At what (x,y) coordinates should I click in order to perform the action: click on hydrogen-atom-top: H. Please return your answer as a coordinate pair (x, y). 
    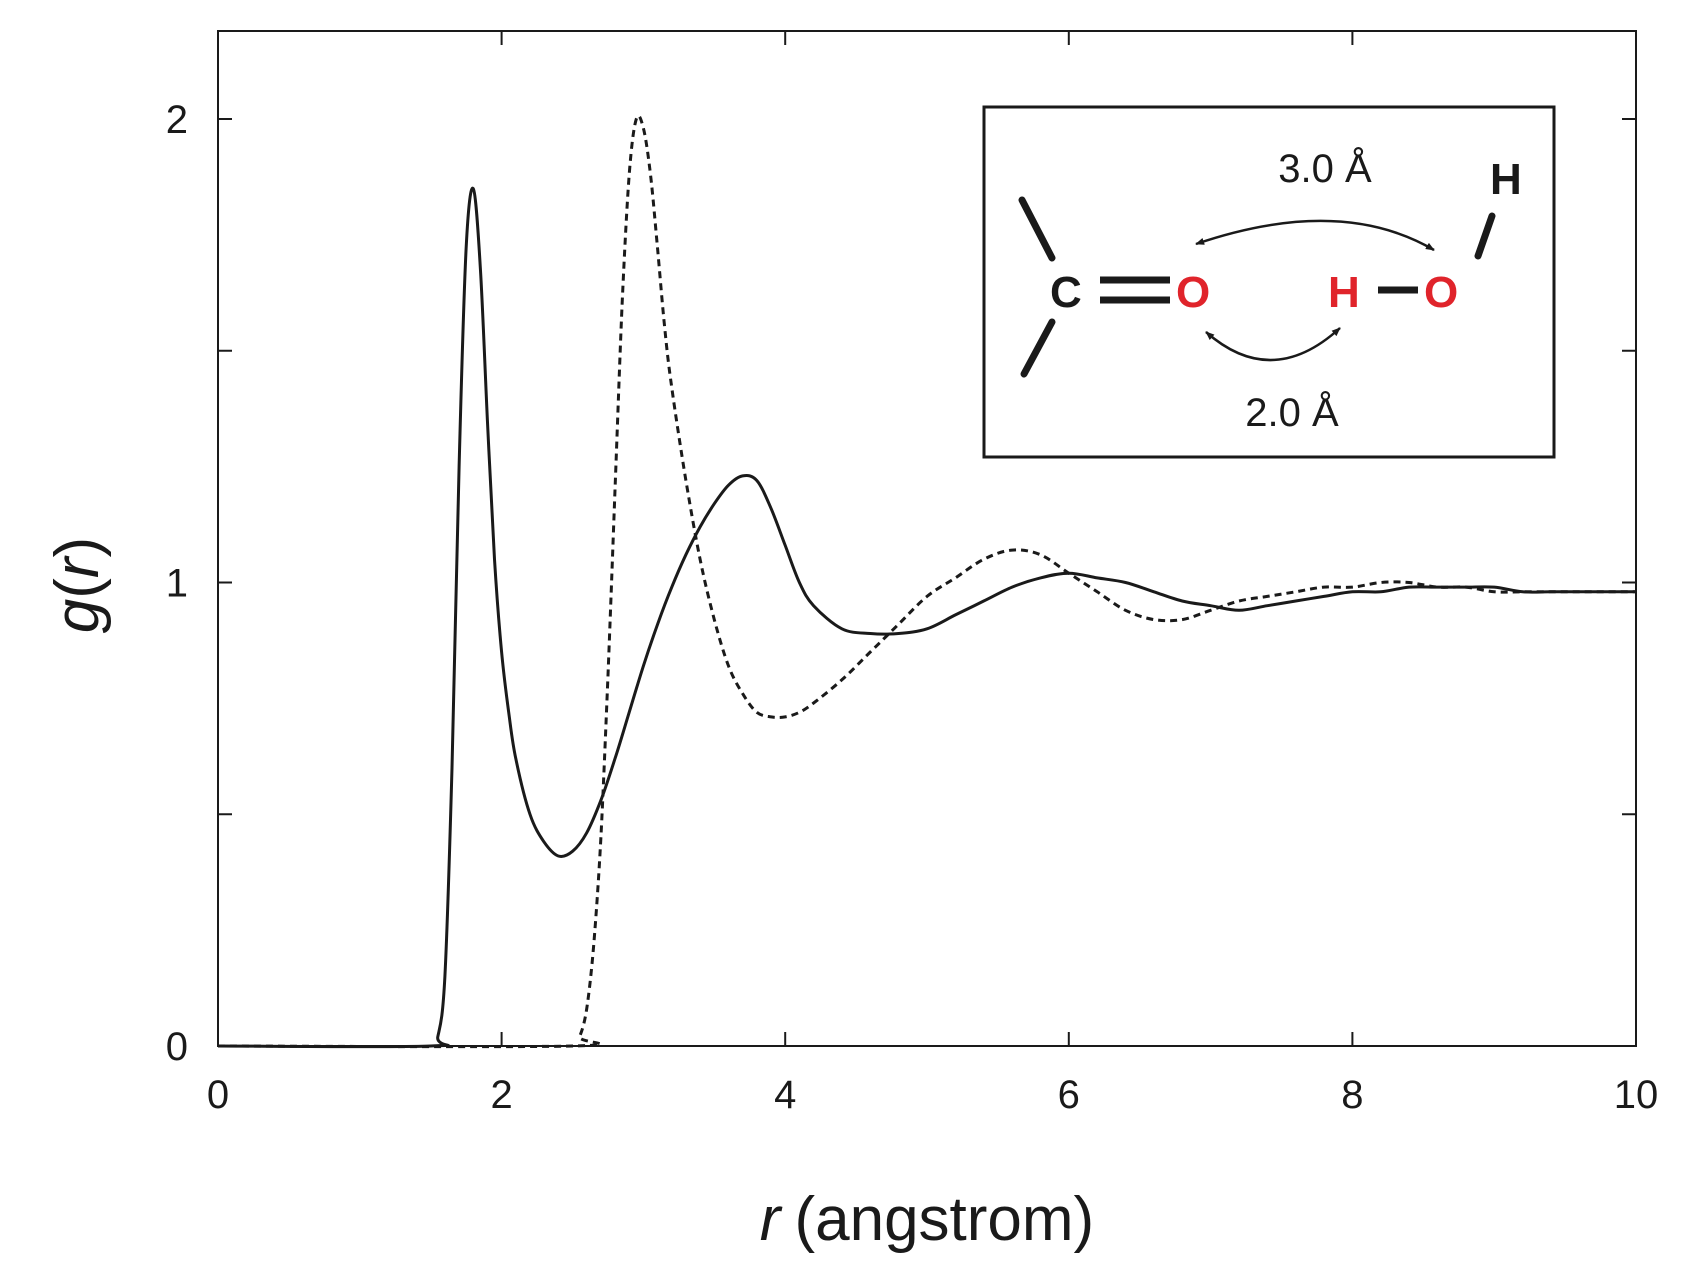
    Looking at the image, I should click on (1506, 179).